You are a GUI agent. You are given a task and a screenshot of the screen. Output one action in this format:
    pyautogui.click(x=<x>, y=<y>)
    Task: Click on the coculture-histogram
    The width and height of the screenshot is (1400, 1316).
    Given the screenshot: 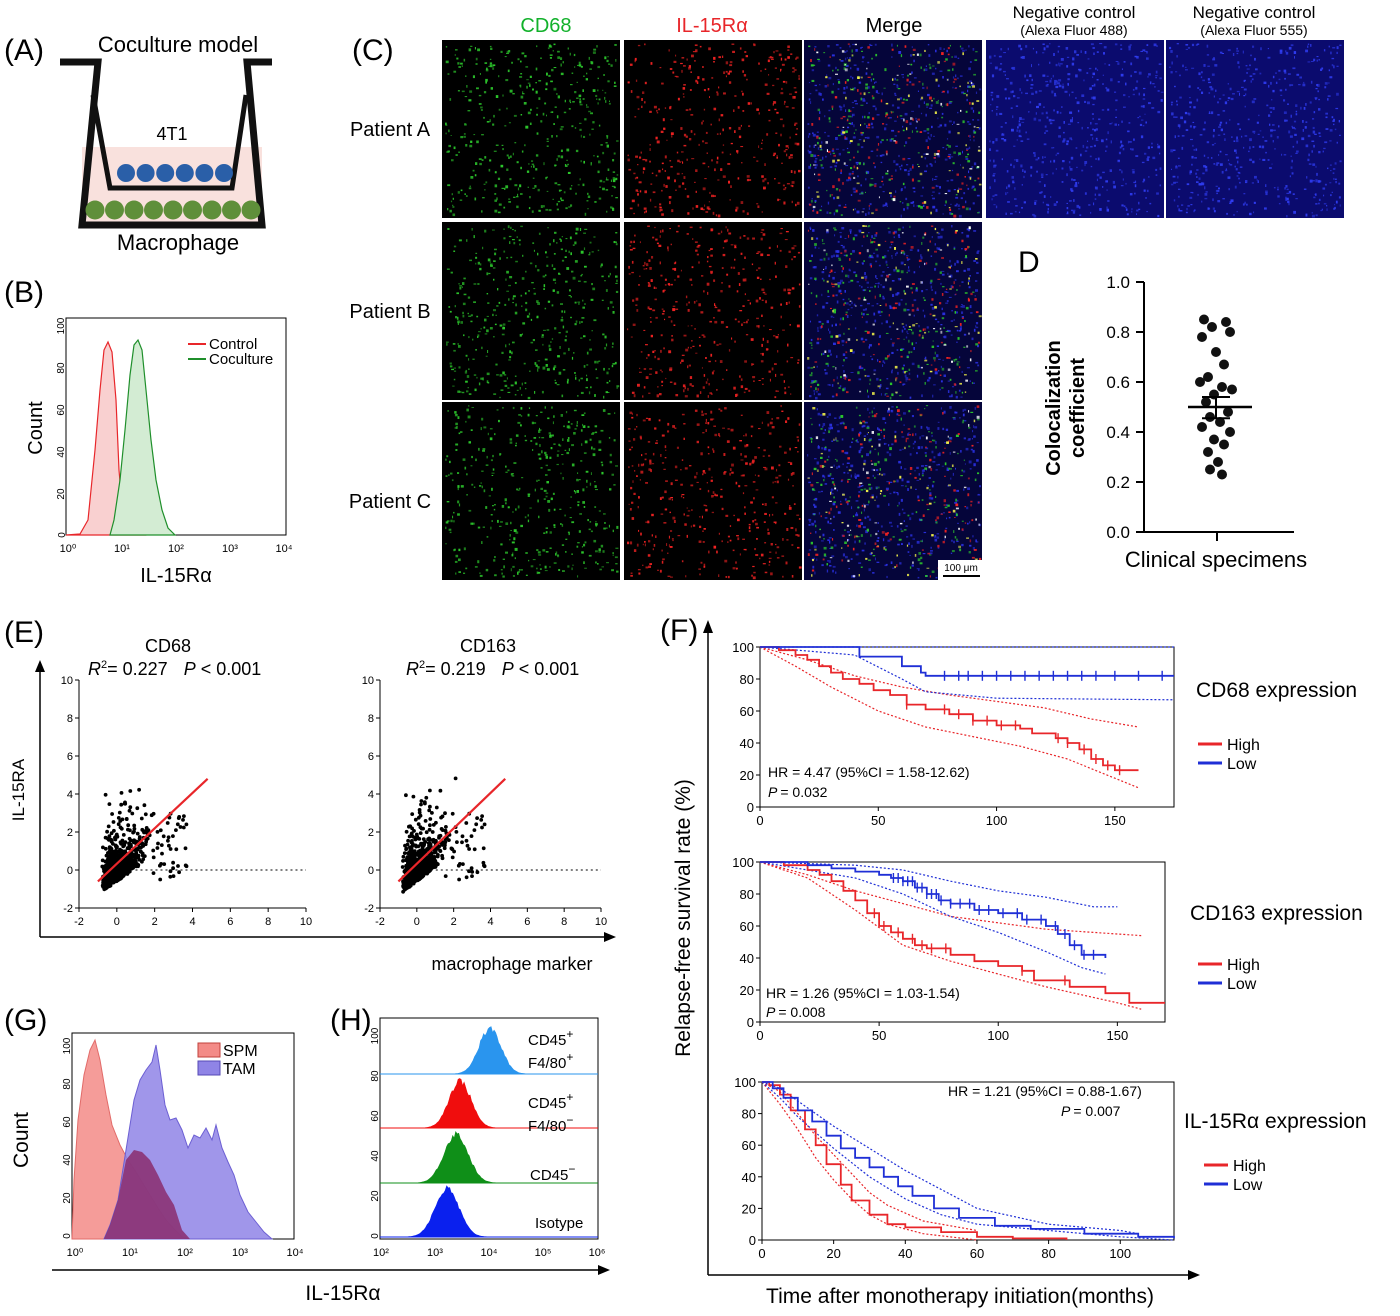 What is the action you would take?
    pyautogui.click(x=142, y=437)
    